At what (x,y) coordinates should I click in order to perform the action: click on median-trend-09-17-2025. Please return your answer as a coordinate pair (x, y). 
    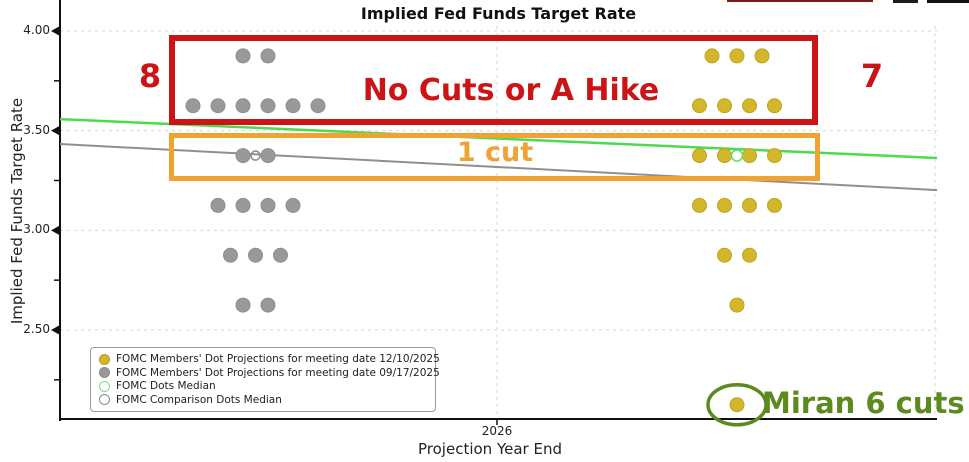
    Looking at the image, I should click on (498, 167).